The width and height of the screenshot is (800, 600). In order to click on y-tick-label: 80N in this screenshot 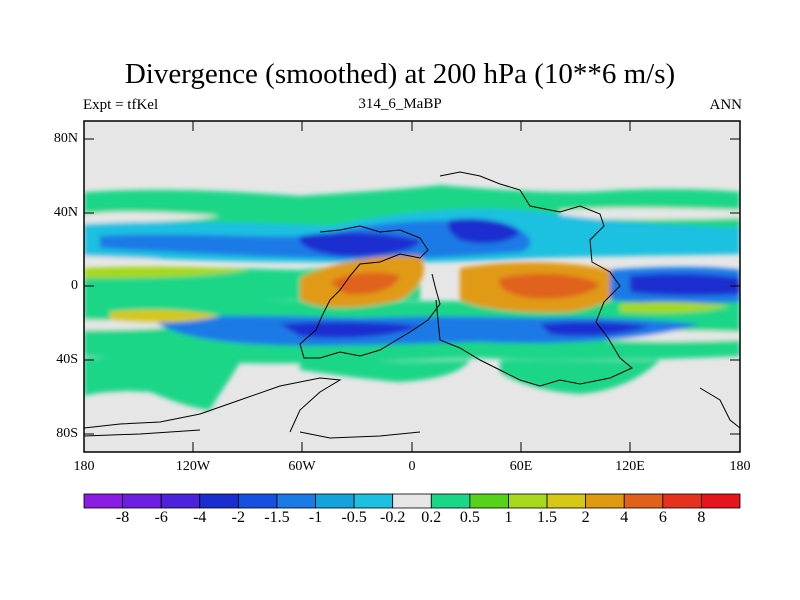, I will do `click(65, 138)`.